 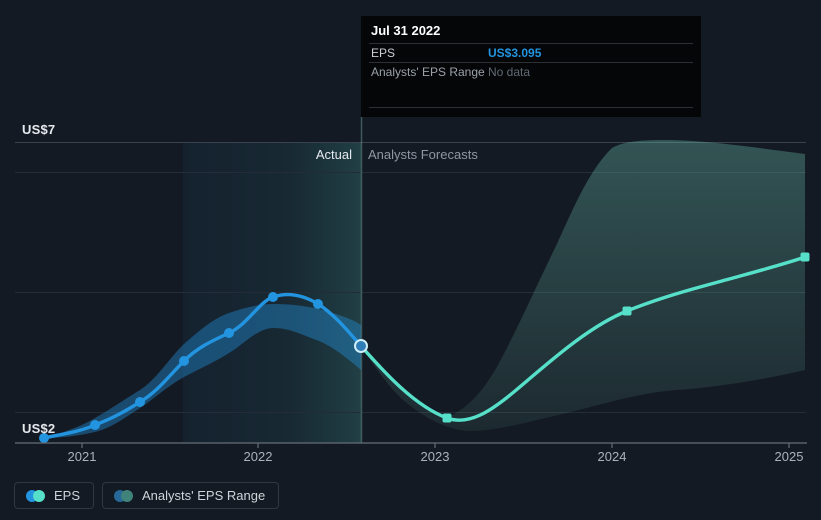 I want to click on x-tick-label-2021: 2021, so click(x=82, y=456).